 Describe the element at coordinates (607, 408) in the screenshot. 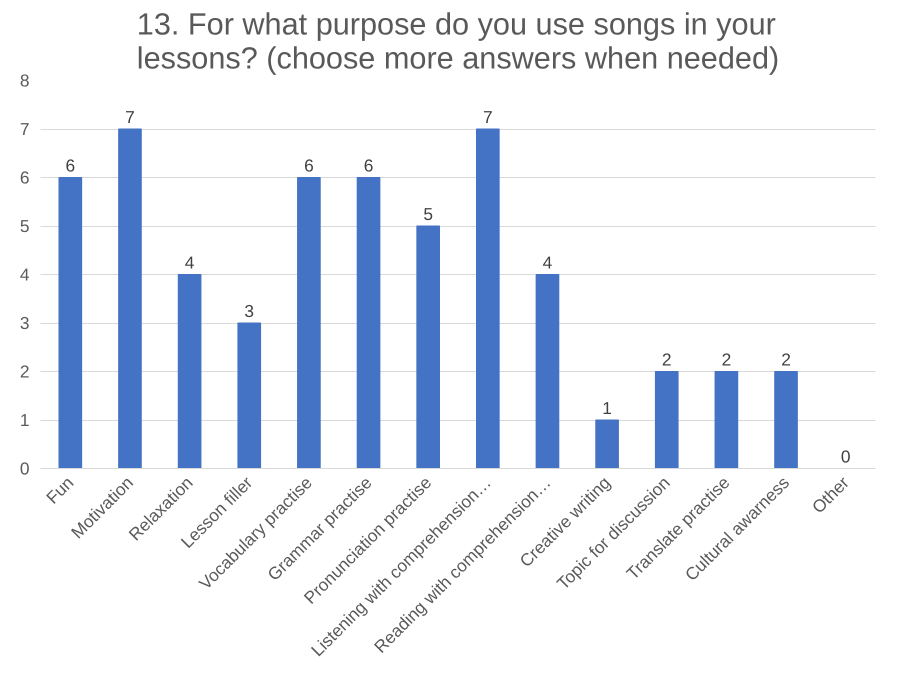

I see `data-label: 1` at that location.